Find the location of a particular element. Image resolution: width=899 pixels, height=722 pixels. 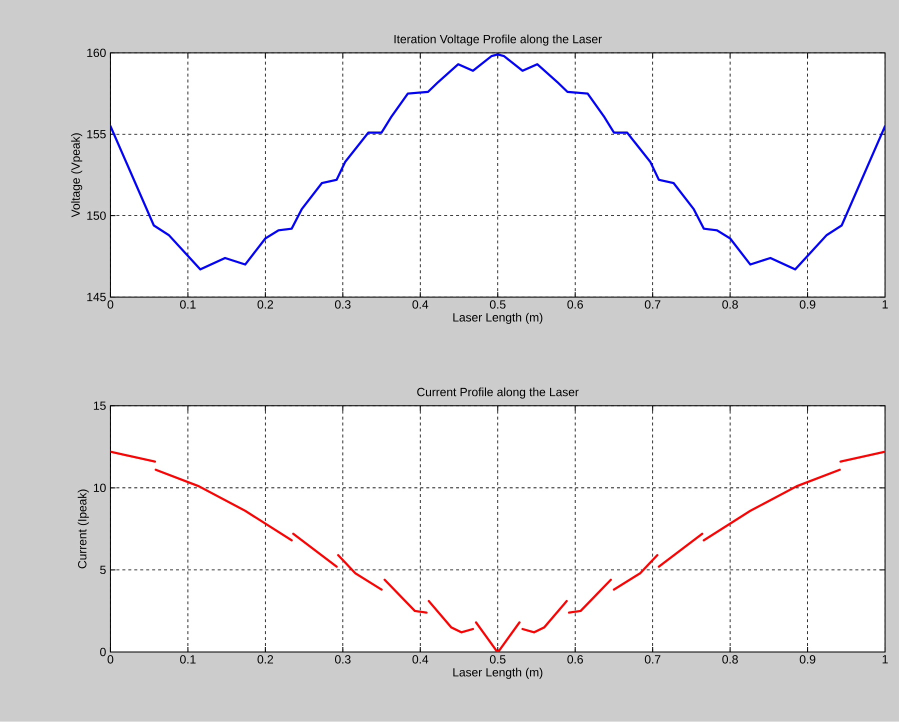

y-tick-label: 145 is located at coordinates (96, 297).